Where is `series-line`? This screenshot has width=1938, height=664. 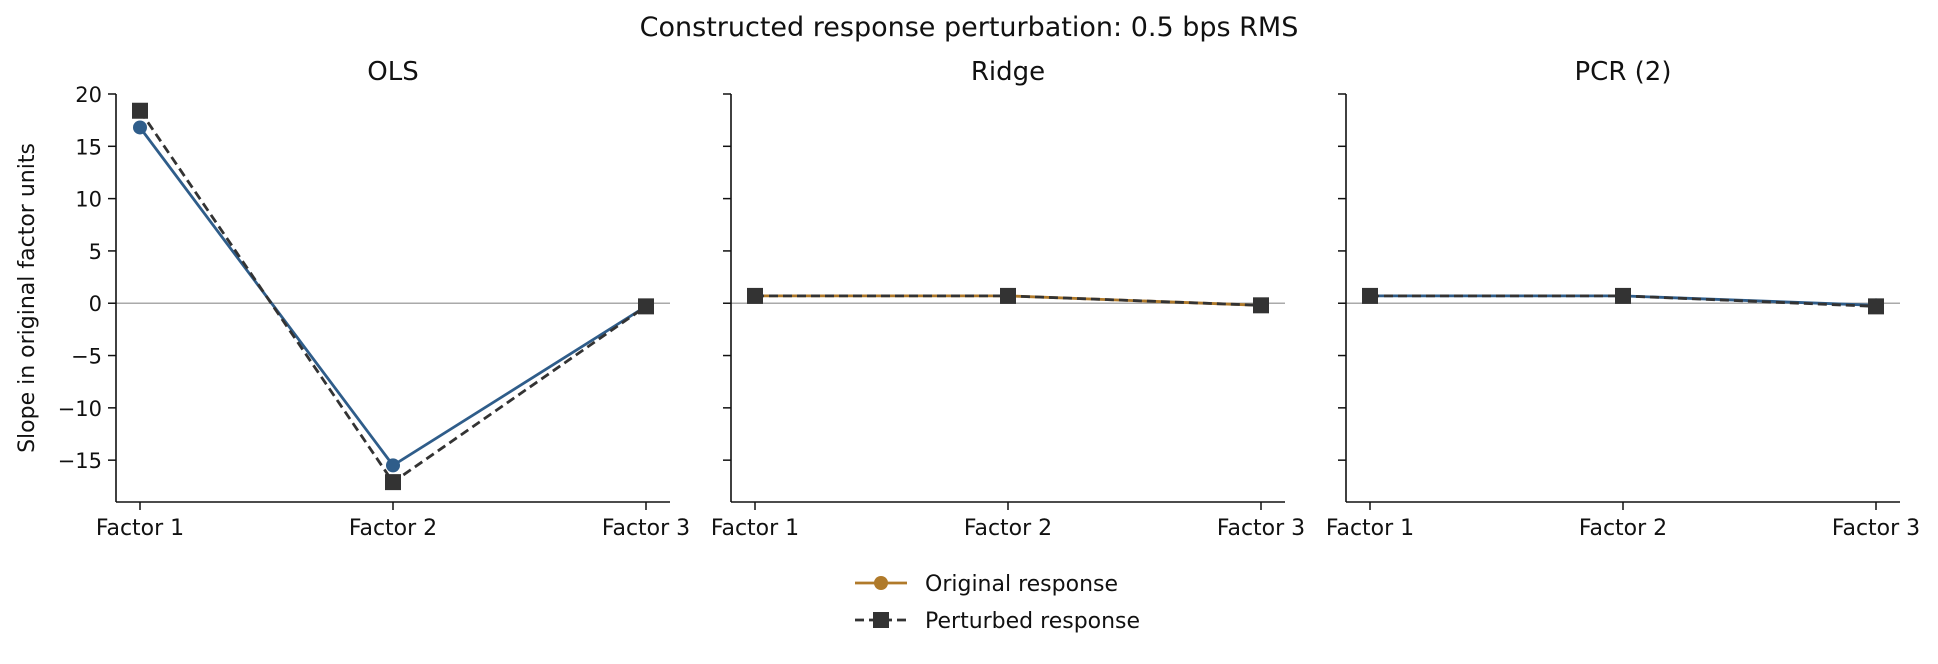 series-line is located at coordinates (392, 297).